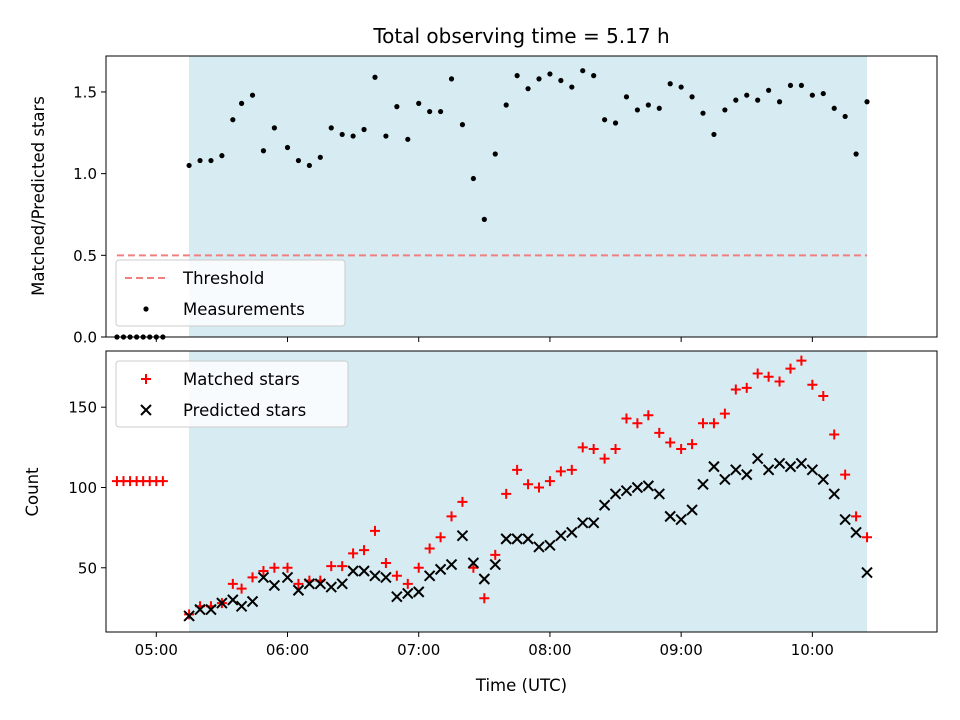 The width and height of the screenshot is (960, 720). I want to click on y-tick-label: 50, so click(87, 568).